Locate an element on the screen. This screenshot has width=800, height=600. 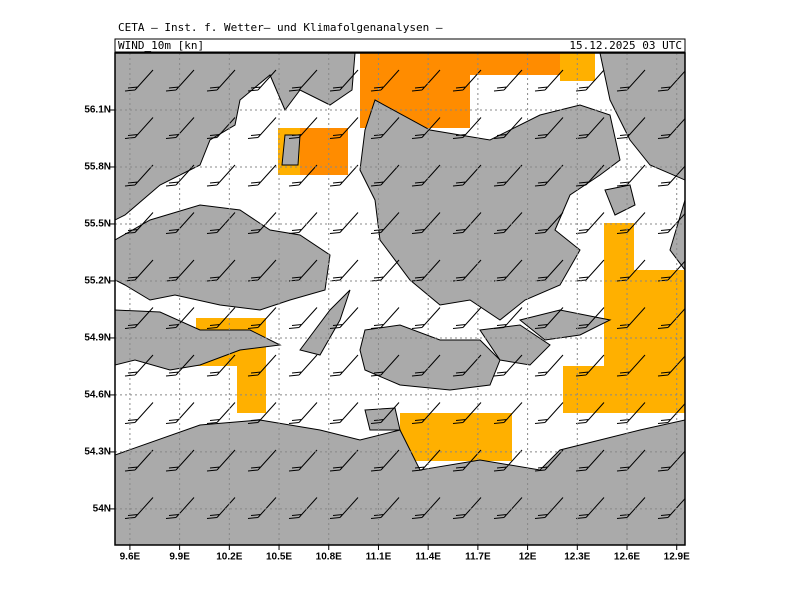
lon-tick-label: 11.4E is located at coordinates (428, 557).